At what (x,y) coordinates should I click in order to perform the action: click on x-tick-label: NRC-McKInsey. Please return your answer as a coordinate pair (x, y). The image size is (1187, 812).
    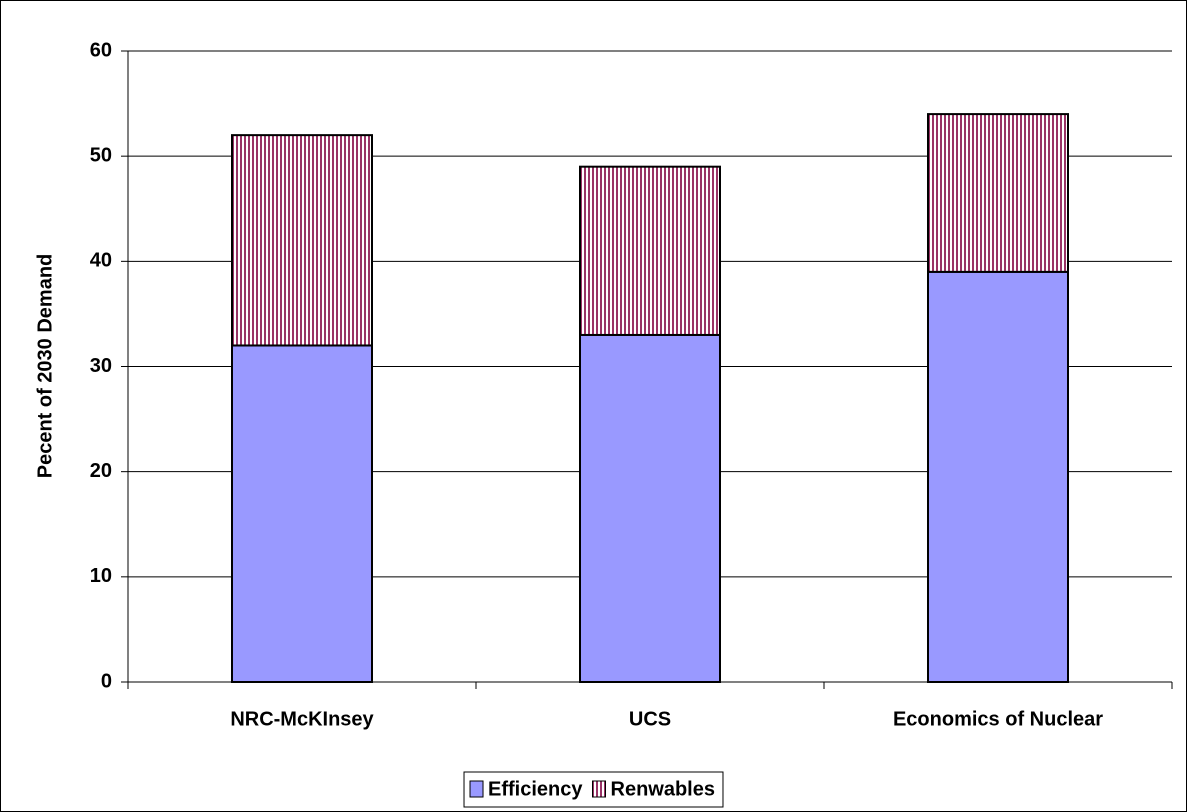
    Looking at the image, I should click on (302, 719).